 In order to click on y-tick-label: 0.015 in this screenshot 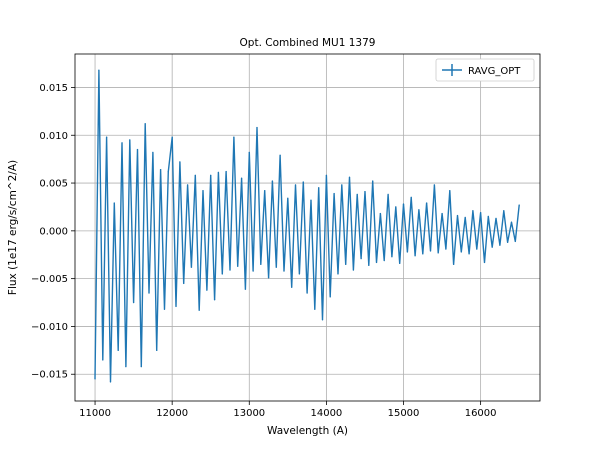, I will do `click(53, 88)`.